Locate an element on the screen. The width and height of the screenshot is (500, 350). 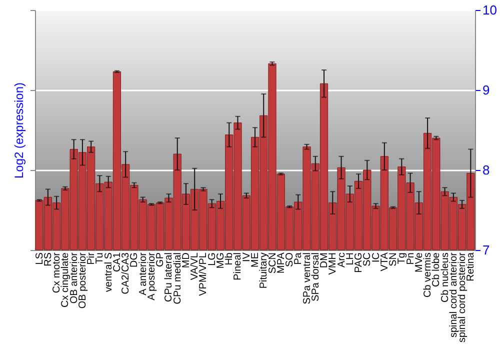
x-tick-label: SC is located at coordinates (368, 259).